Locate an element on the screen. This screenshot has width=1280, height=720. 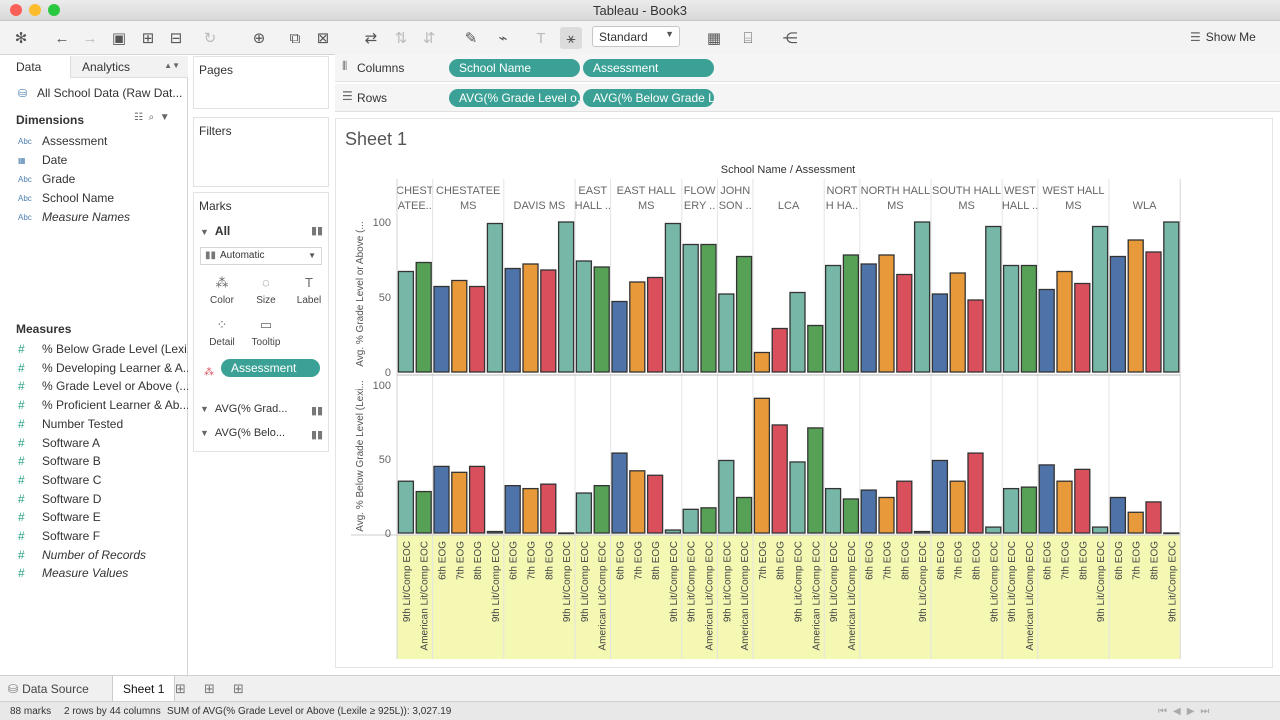
dimensions-menu-icon: ▼ is located at coordinates (164, 117).